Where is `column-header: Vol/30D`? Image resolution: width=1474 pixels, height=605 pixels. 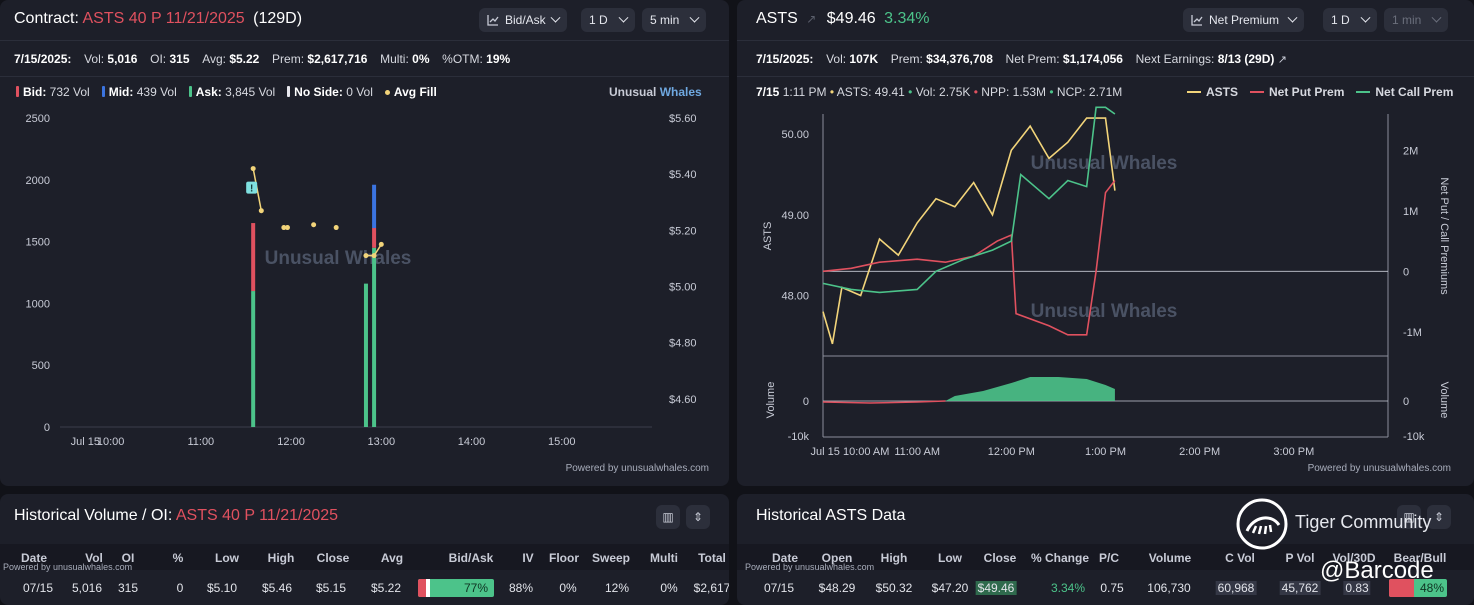 column-header: Vol/30D is located at coordinates (1354, 558).